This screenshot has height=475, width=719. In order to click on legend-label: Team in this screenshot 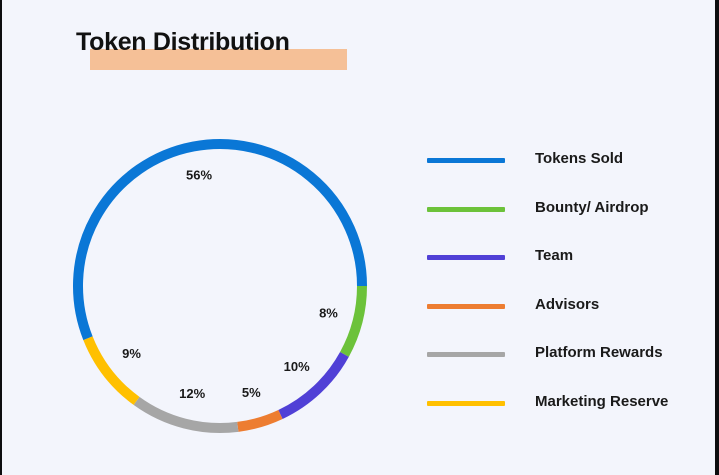, I will do `click(554, 255)`.